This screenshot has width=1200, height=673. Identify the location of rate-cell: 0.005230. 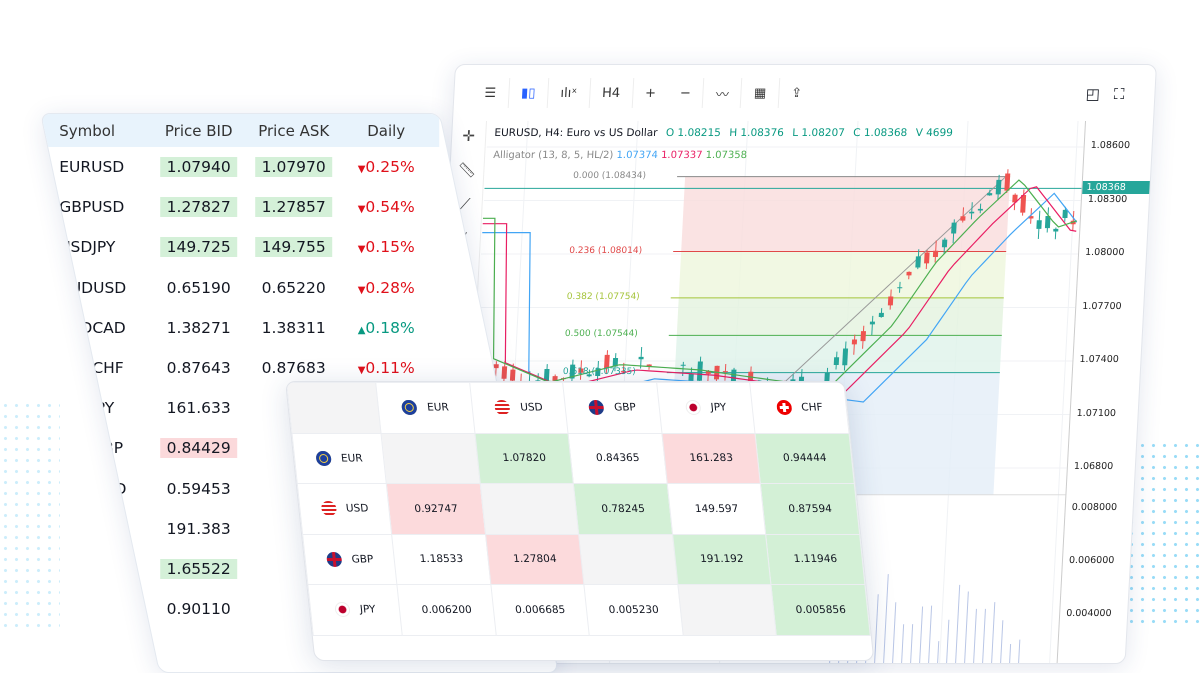
(633, 610).